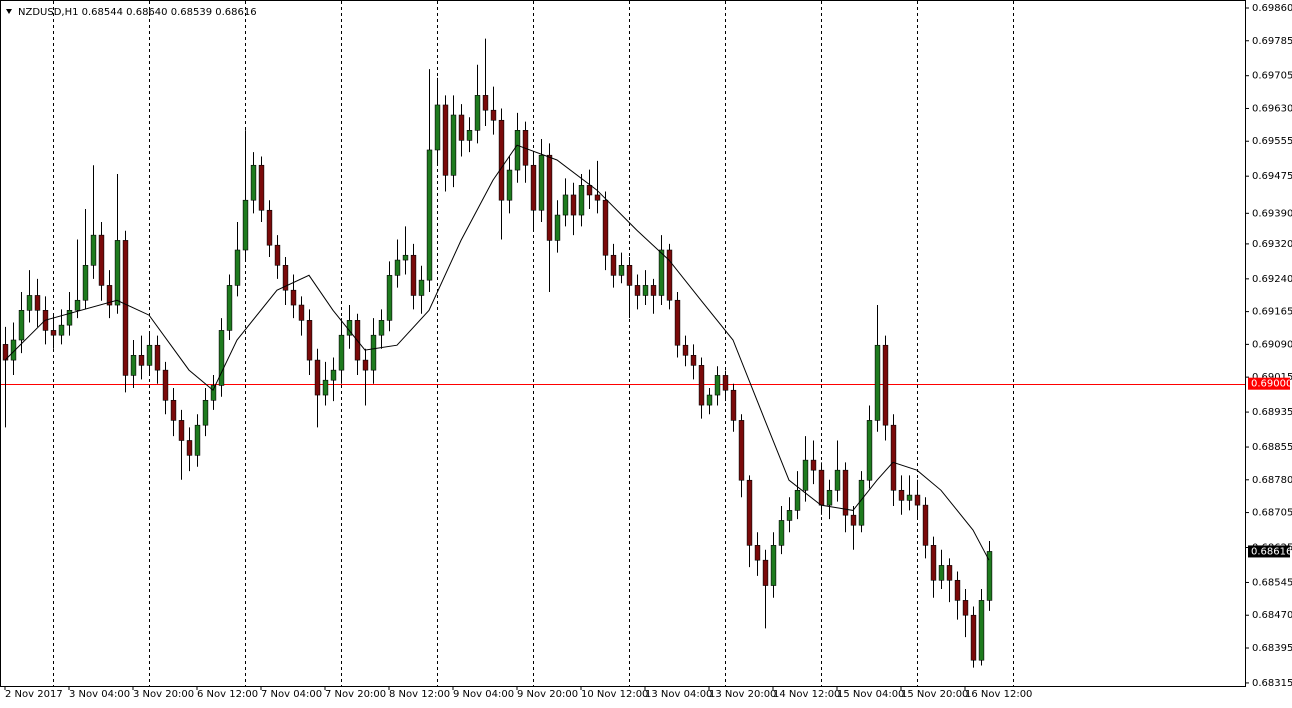 This screenshot has width=1292, height=708. What do you see at coordinates (1272, 76) in the screenshot?
I see `y-tick-label: 0.69705` at bounding box center [1272, 76].